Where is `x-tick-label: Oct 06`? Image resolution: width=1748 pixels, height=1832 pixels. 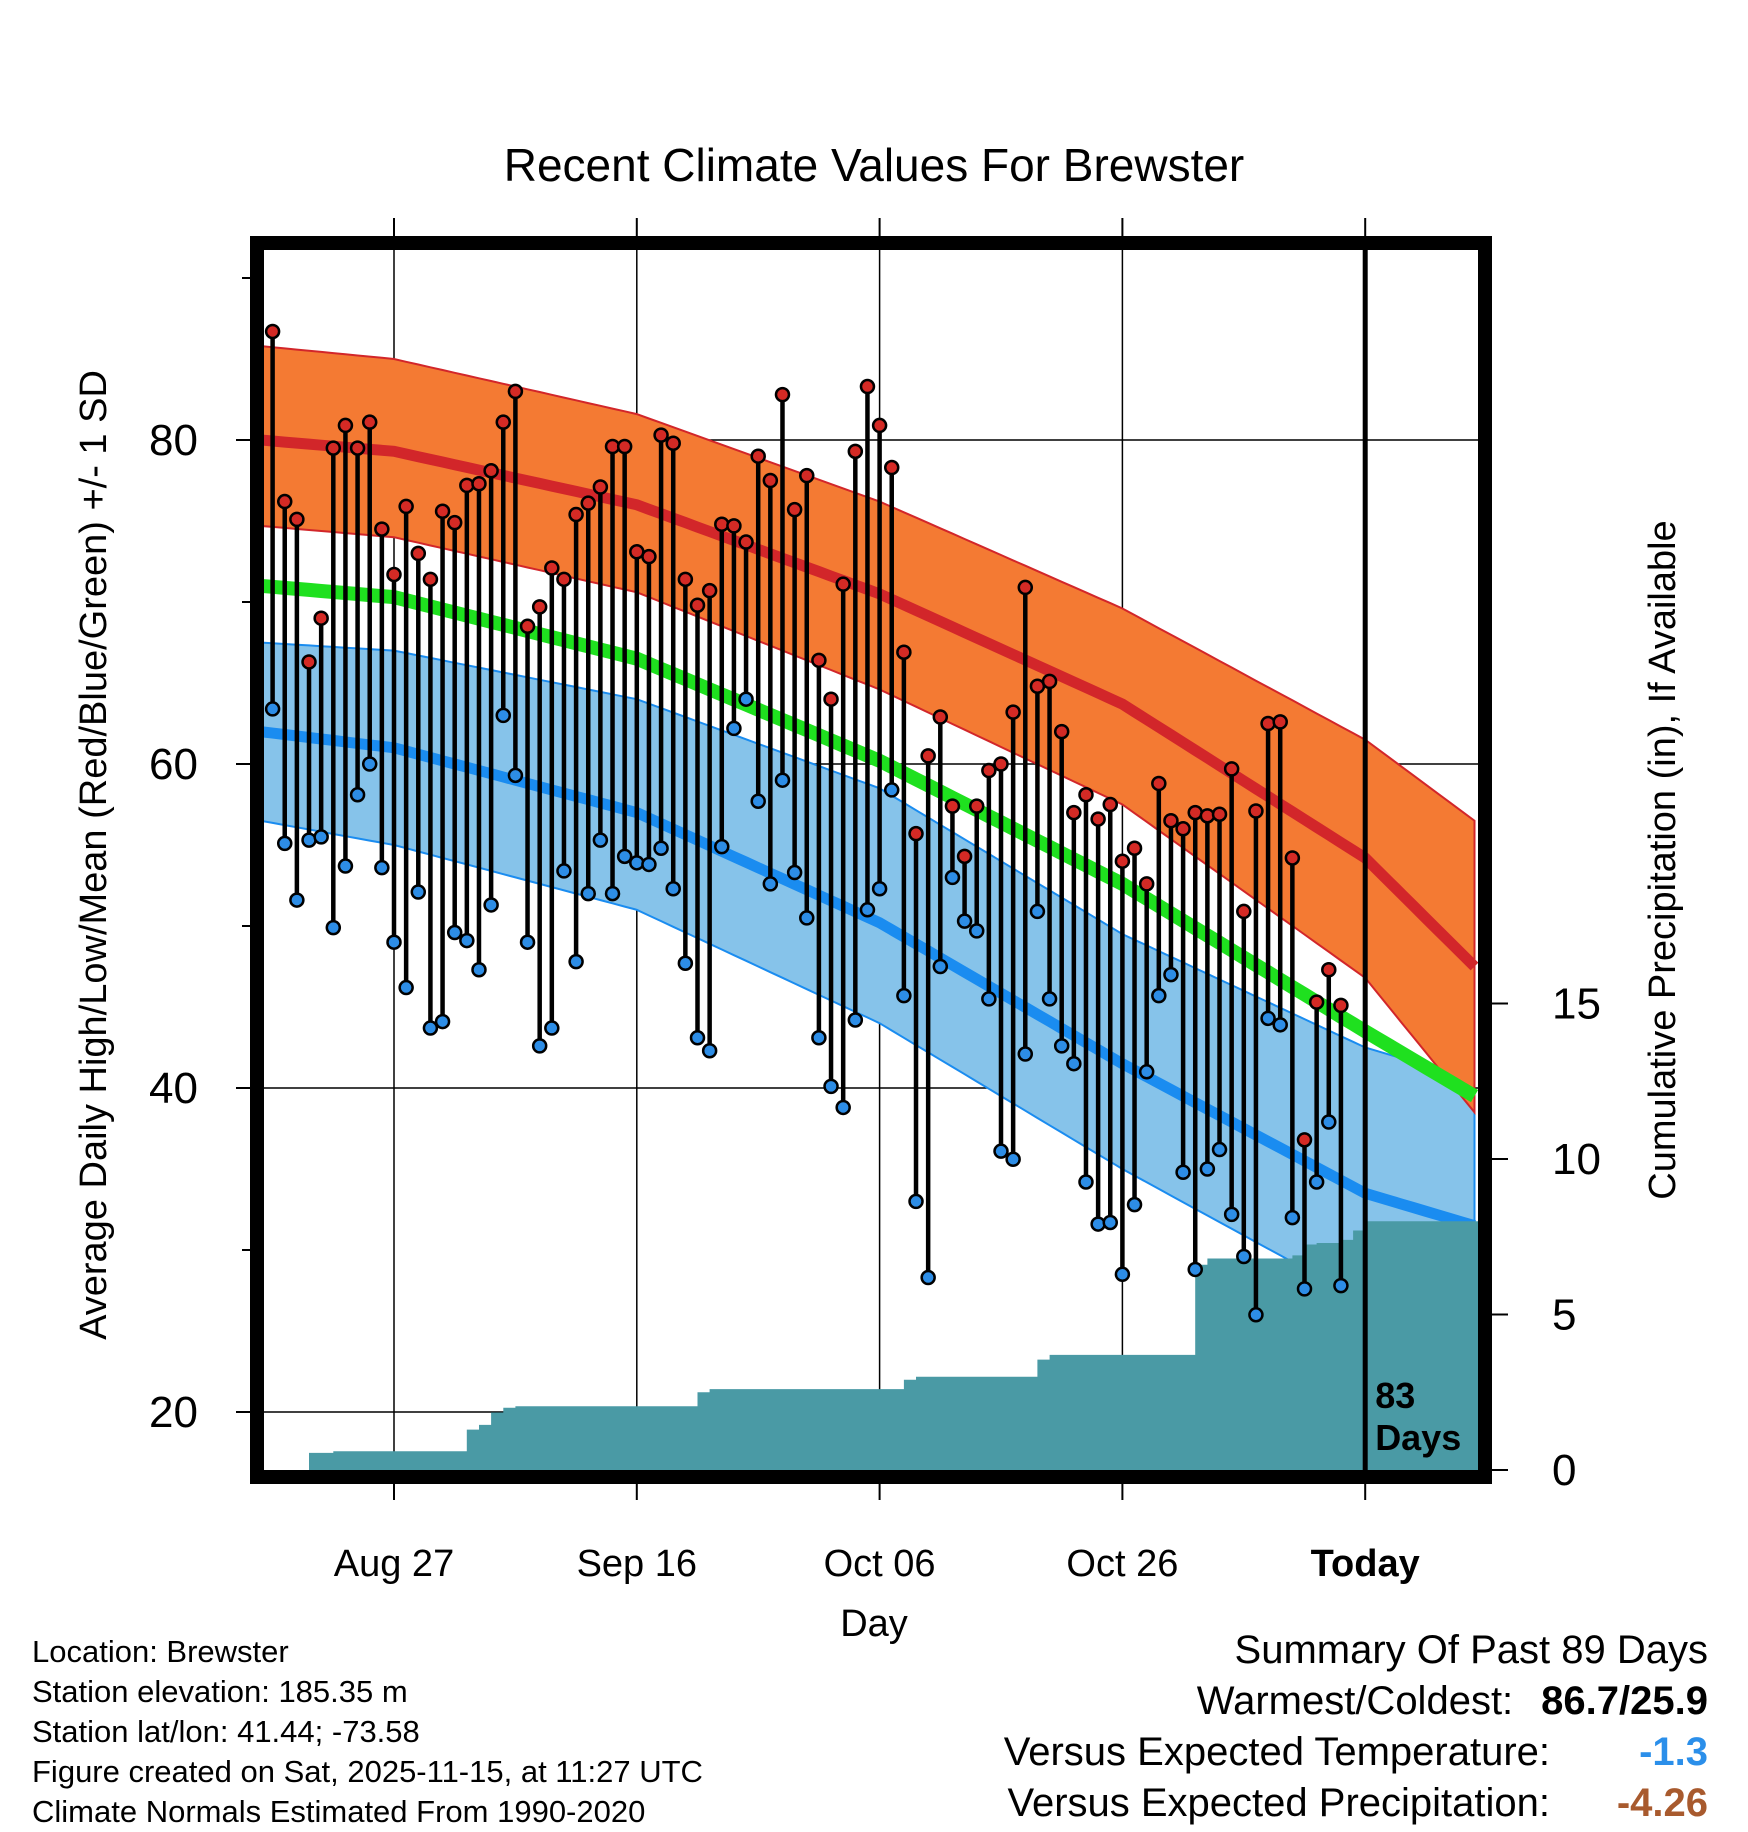
x-tick-label: Oct 06 is located at coordinates (880, 1564).